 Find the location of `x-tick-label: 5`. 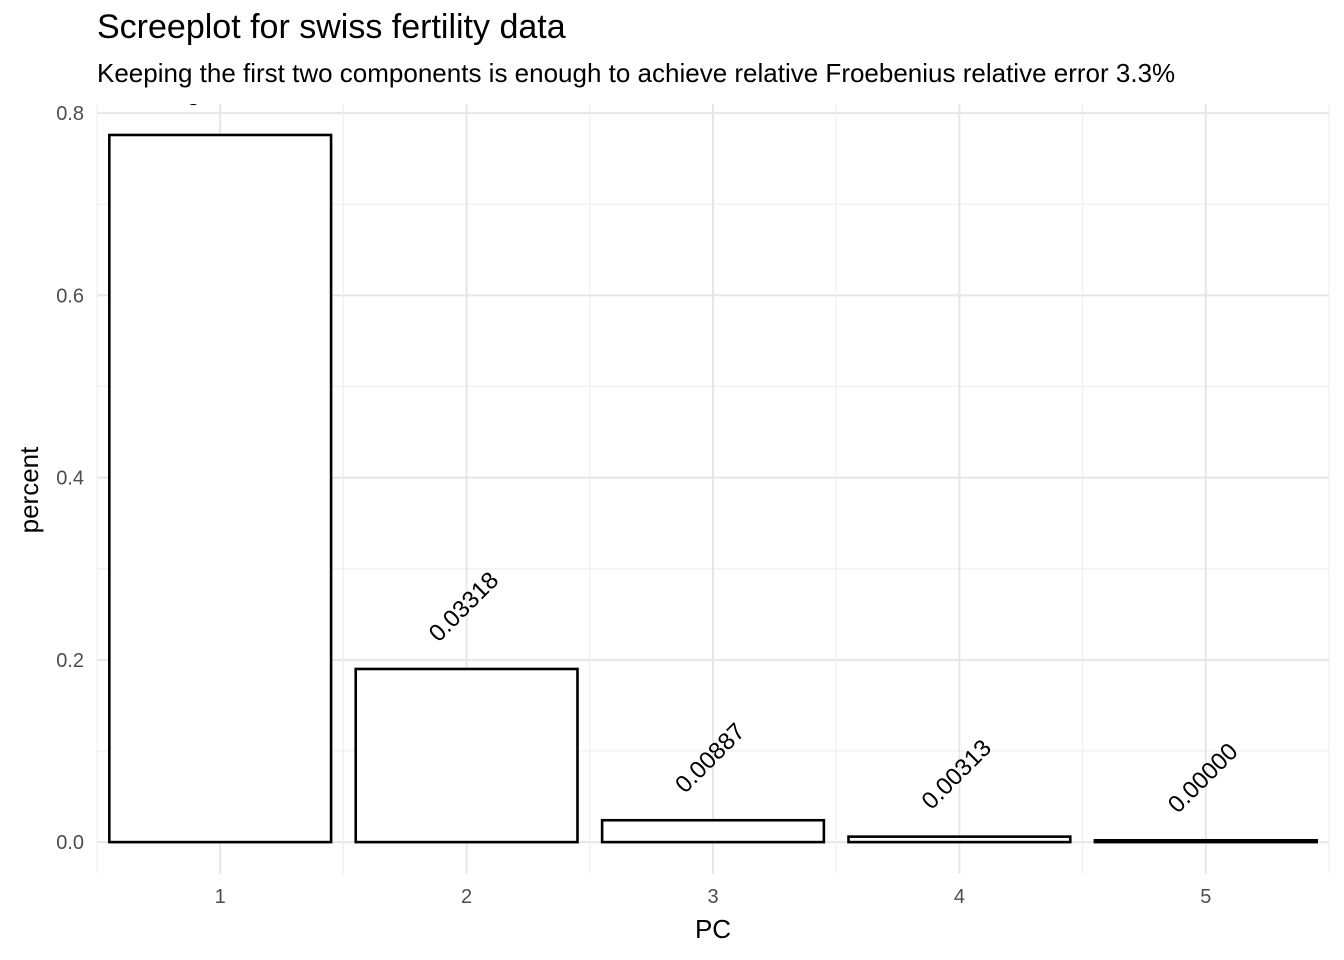

x-tick-label: 5 is located at coordinates (1205, 897).